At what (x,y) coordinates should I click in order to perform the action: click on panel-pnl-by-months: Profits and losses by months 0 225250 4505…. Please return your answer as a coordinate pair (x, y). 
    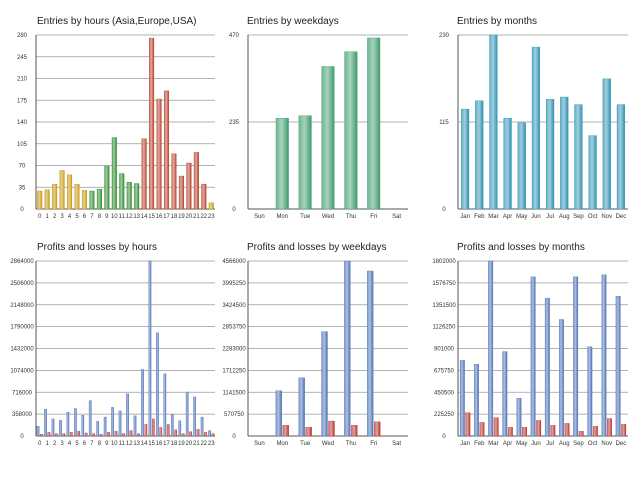
    Looking at the image, I should click on (530, 344).